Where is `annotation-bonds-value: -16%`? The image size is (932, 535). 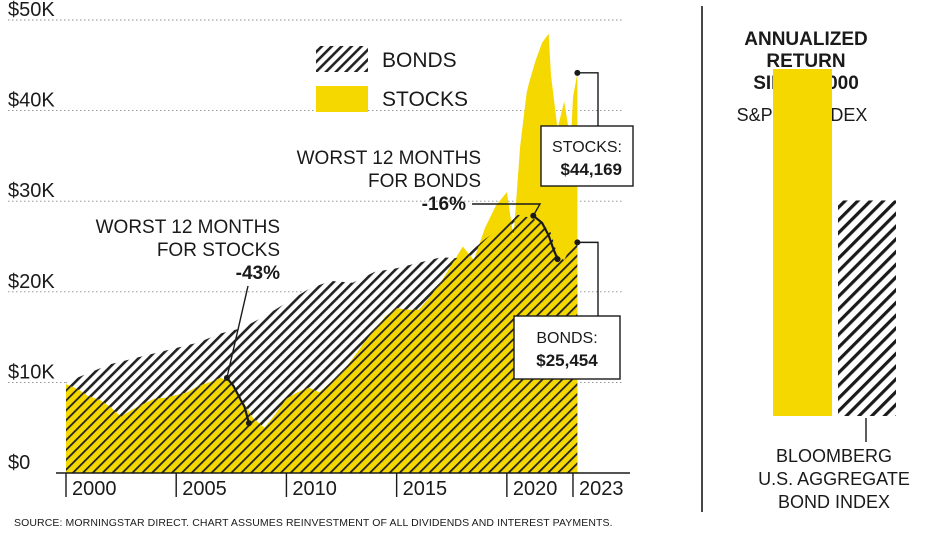
annotation-bonds-value: -16% is located at coordinates (444, 204).